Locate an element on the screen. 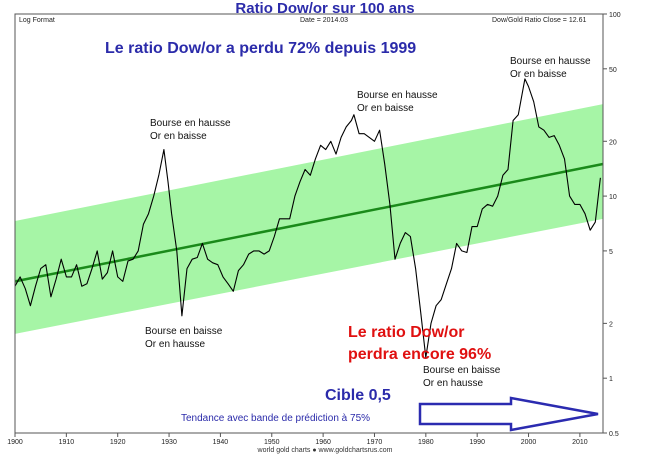 The width and height of the screenshot is (650, 456). peak-1966-line-1: Bourse en hausse is located at coordinates (397, 95).